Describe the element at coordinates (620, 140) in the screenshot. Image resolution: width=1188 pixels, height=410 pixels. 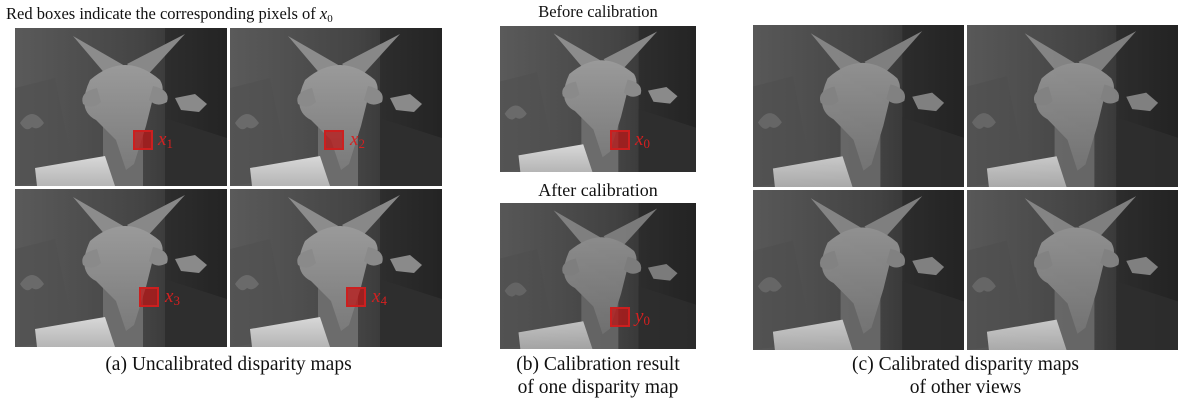
I see `red-box-x0` at that location.